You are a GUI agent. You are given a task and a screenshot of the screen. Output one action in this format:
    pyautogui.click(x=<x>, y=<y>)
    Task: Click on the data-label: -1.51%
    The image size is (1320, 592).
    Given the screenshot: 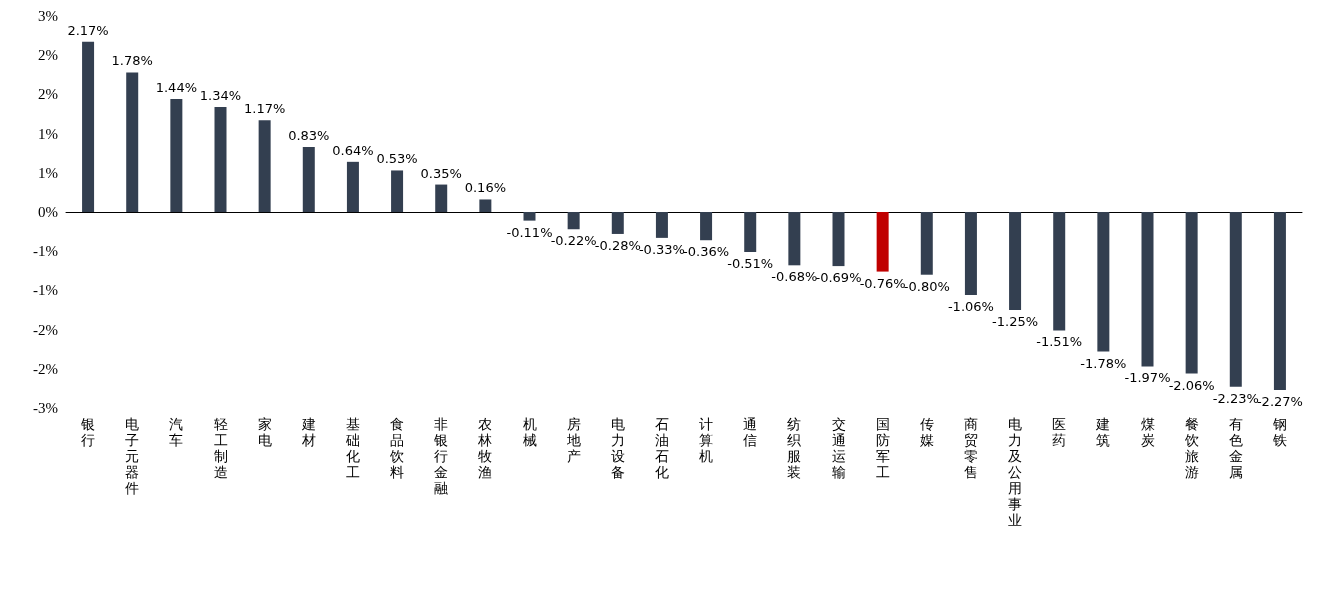 What is the action you would take?
    pyautogui.click(x=1059, y=342)
    